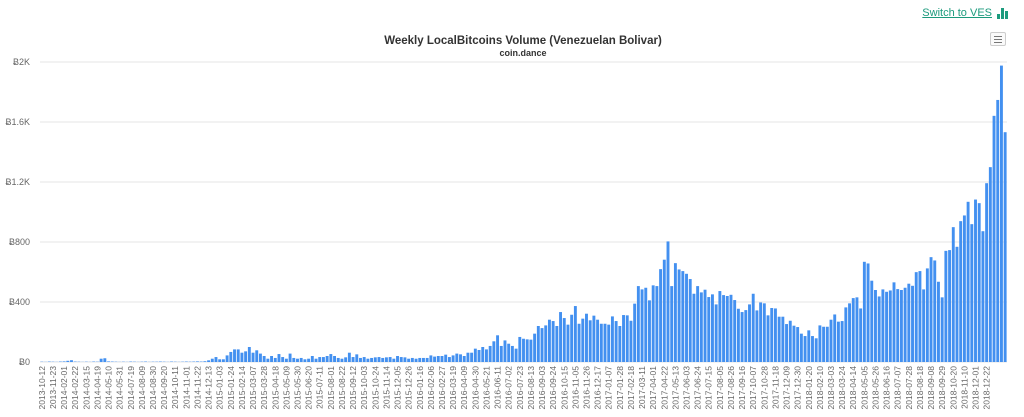  I want to click on switch-to-ves-link: Switch to VES, so click(965, 13).